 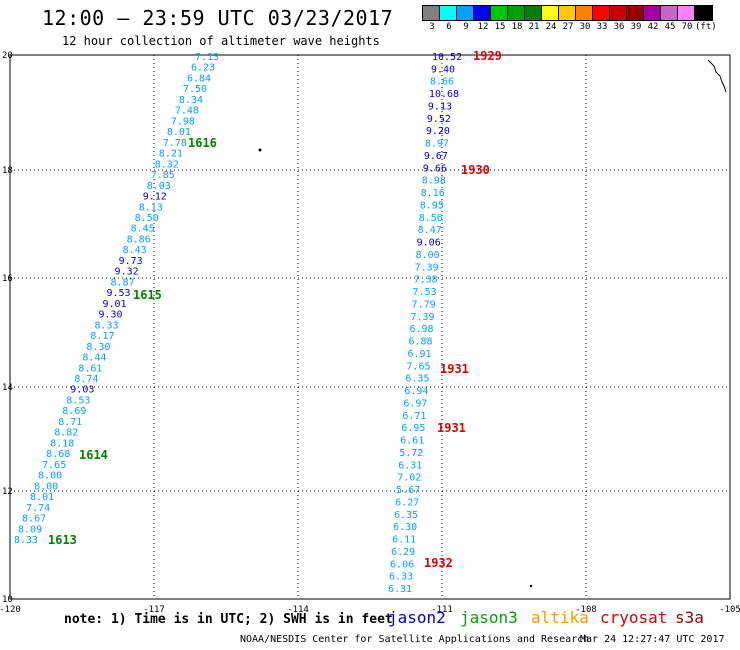 What do you see at coordinates (466, 27) in the screenshot?
I see `colorbar-label: 9` at bounding box center [466, 27].